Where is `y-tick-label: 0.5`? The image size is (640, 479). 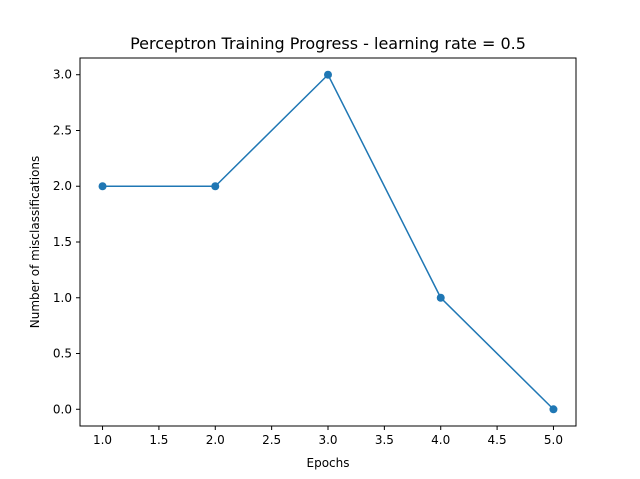 y-tick-label: 0.5 is located at coordinates (62, 354).